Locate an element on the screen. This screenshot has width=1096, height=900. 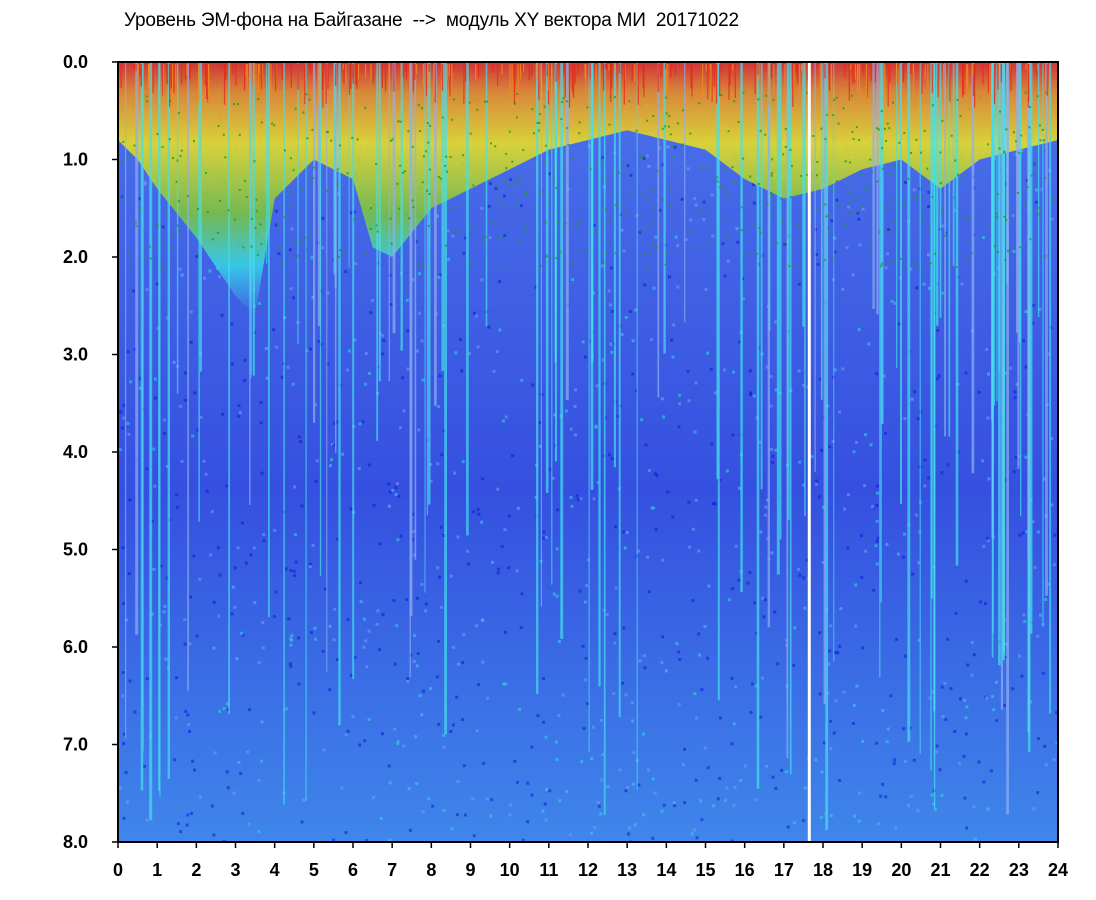
y-tick-label: 0.0 is located at coordinates (75, 62).